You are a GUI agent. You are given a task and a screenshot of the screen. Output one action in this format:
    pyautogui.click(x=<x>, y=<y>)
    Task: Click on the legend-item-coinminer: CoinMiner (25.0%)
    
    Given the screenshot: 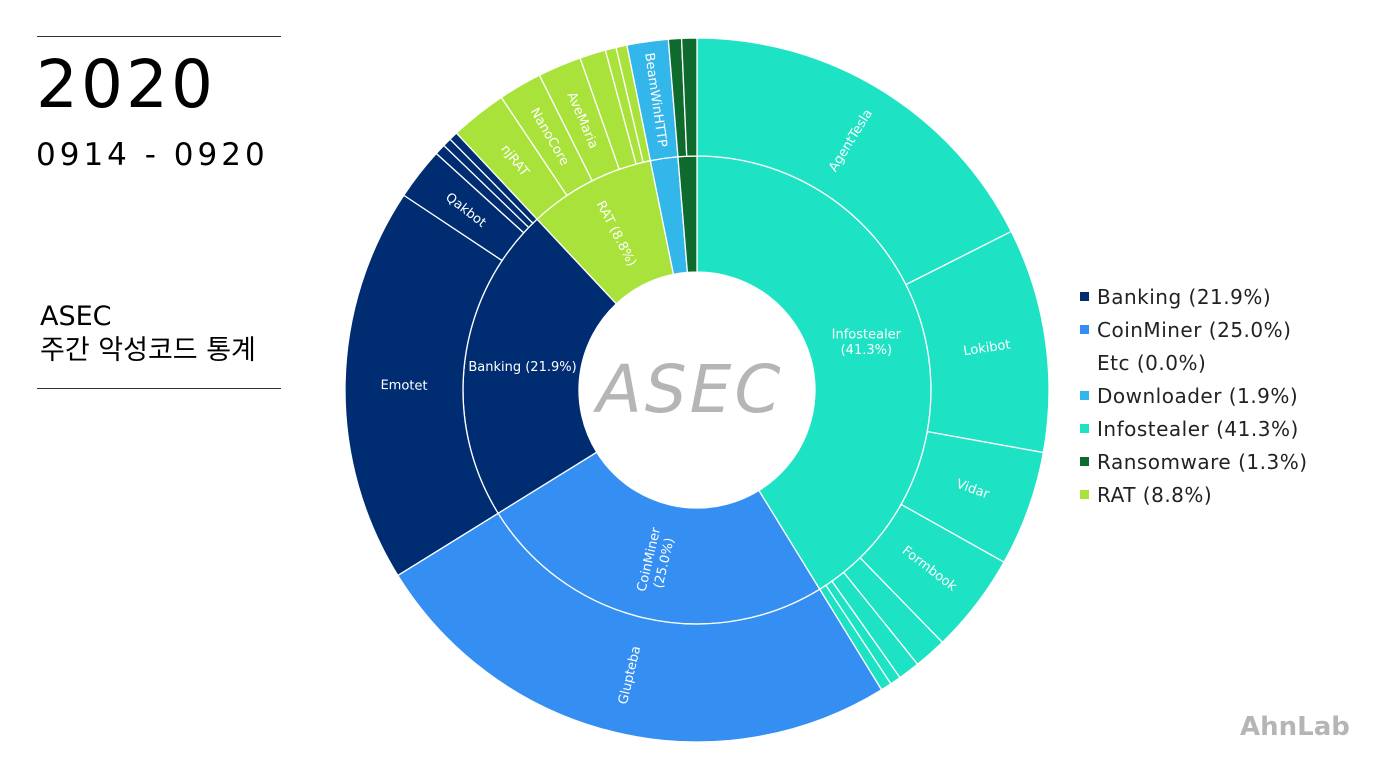 What is the action you would take?
    pyautogui.click(x=1194, y=329)
    